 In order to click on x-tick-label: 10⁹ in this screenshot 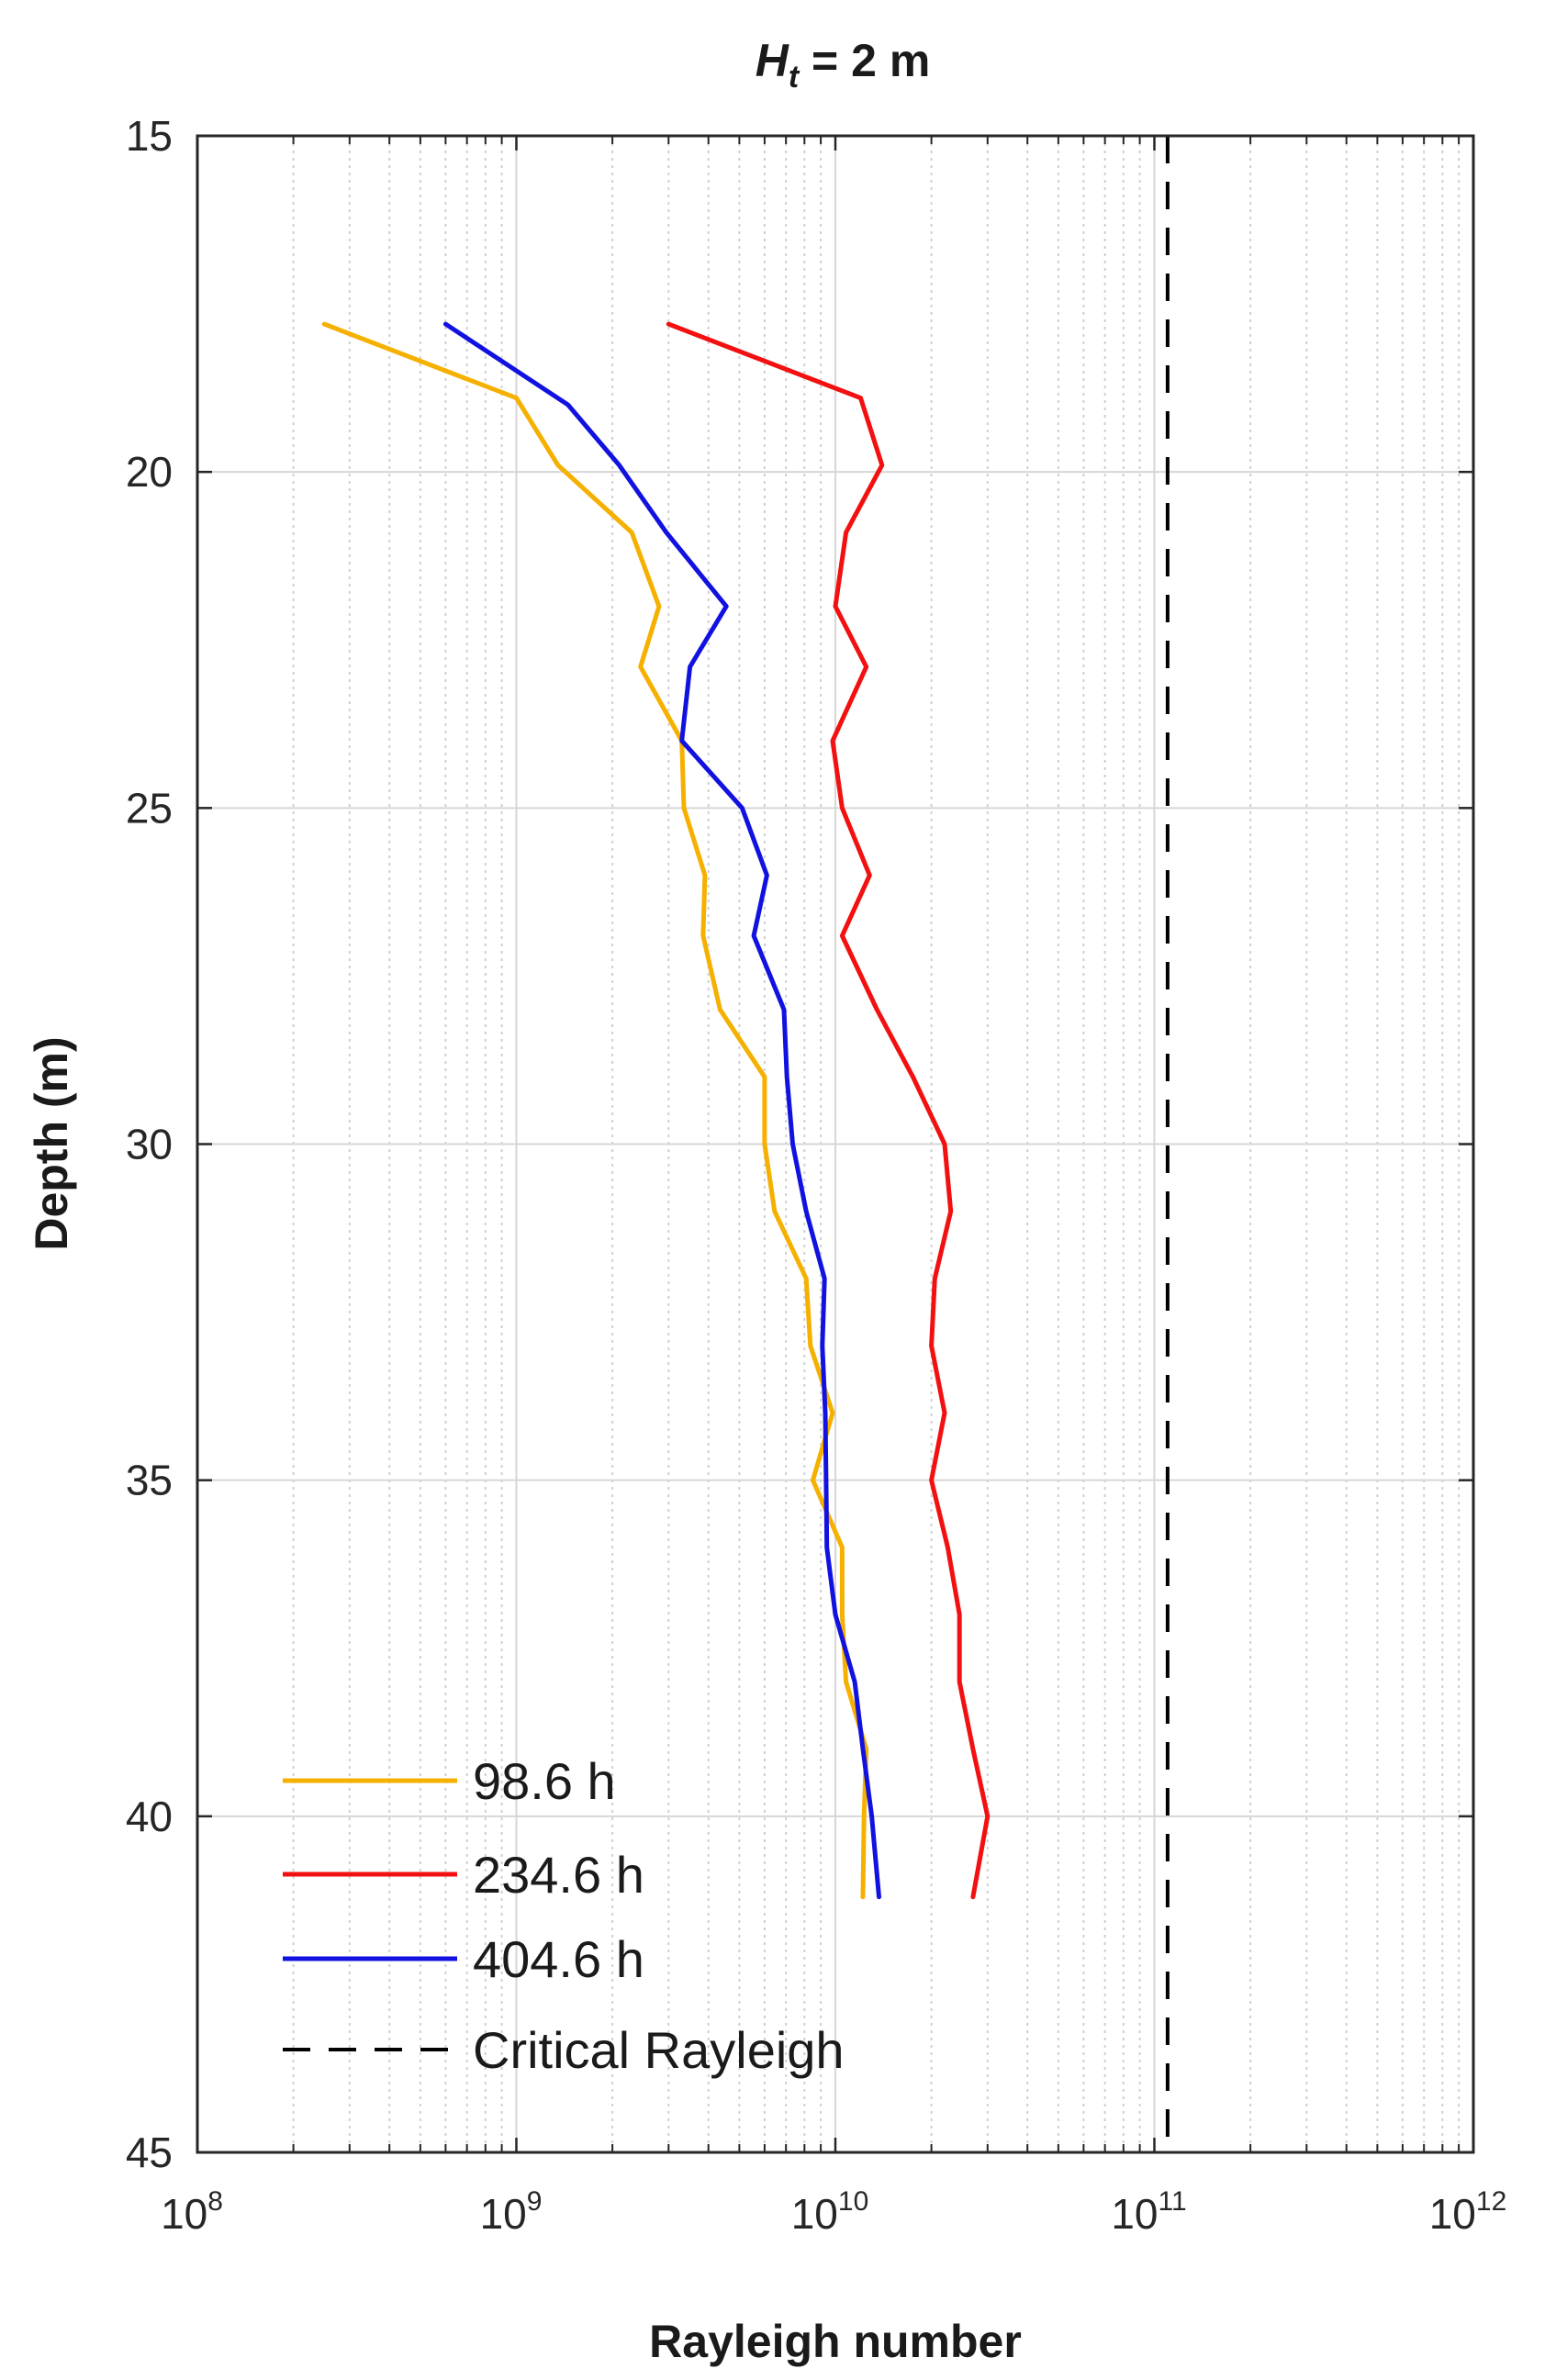, I will do `click(512, 2212)`.